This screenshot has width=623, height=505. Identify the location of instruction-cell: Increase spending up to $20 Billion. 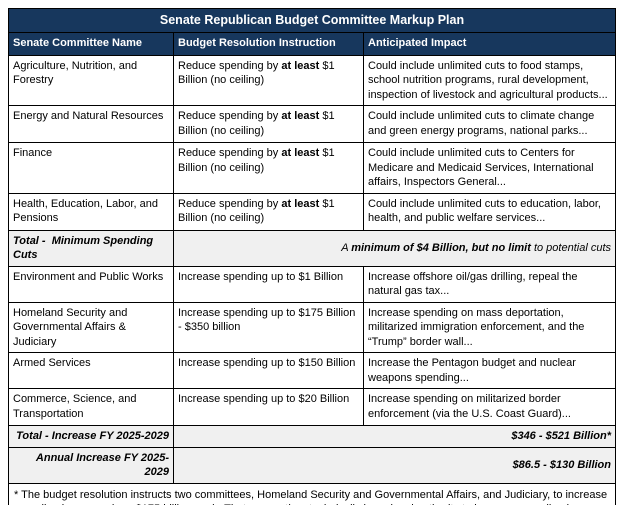
(268, 407).